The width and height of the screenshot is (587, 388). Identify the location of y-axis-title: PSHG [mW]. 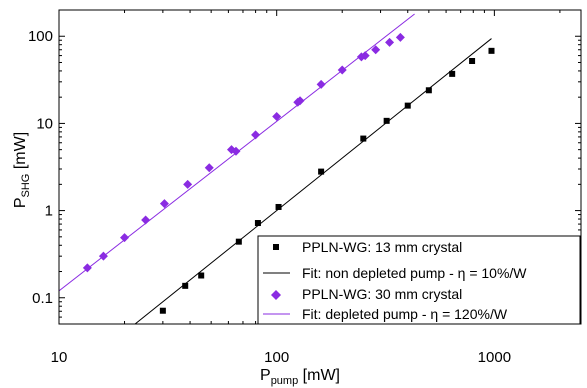
(22, 170).